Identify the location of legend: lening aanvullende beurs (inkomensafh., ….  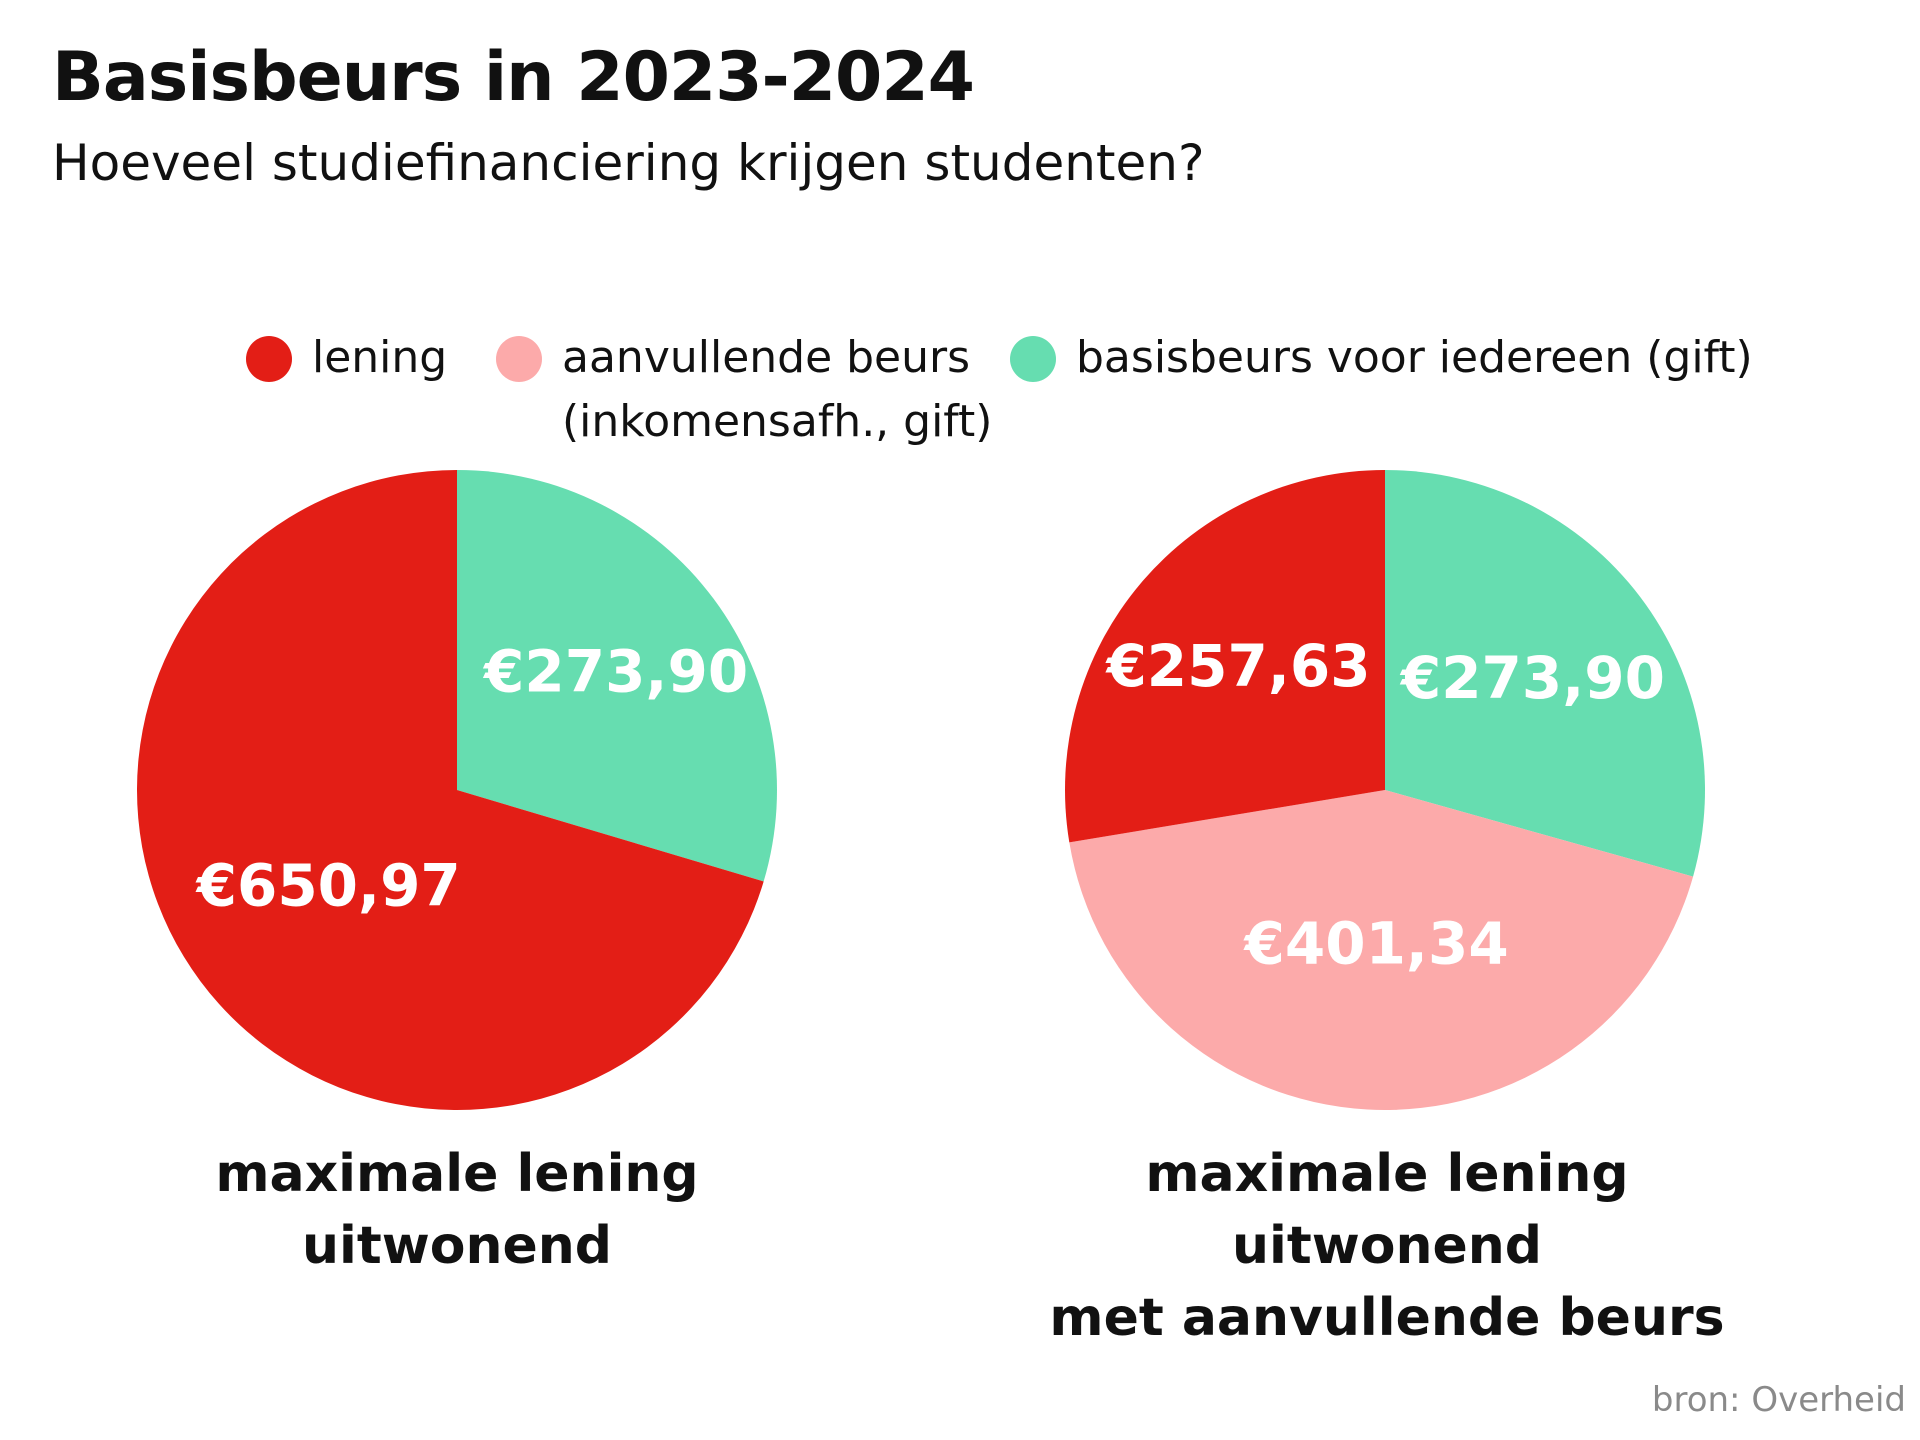
(960, 391).